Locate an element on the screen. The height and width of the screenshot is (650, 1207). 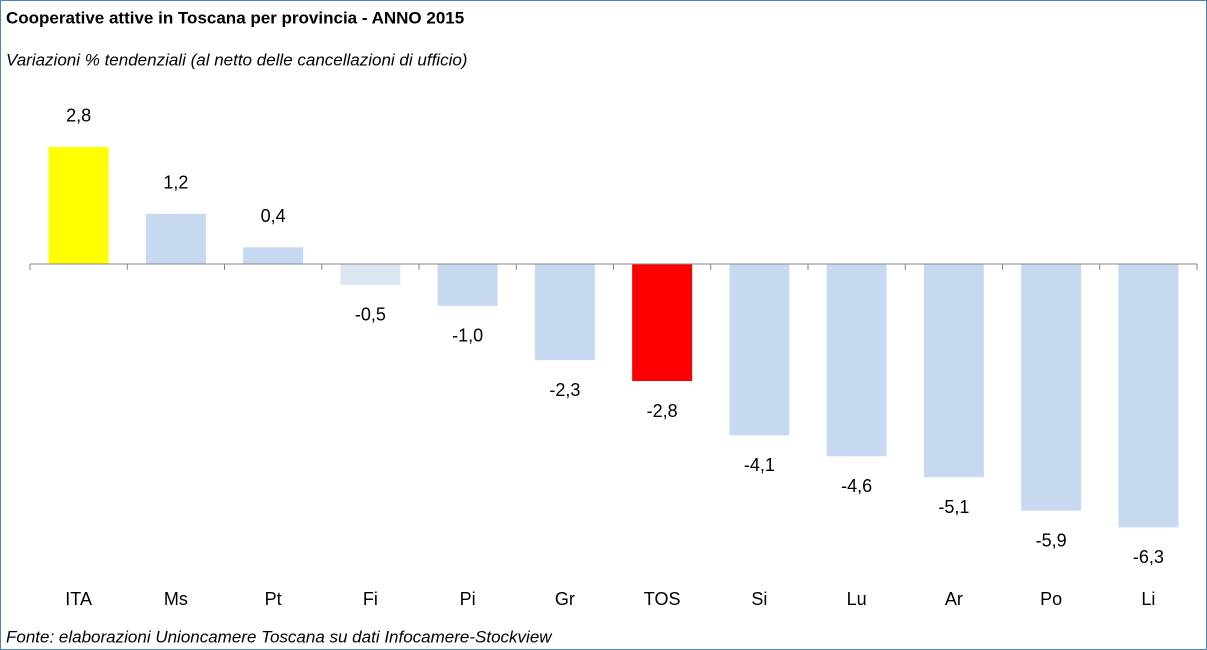
x-tick-label: Po is located at coordinates (1051, 599).